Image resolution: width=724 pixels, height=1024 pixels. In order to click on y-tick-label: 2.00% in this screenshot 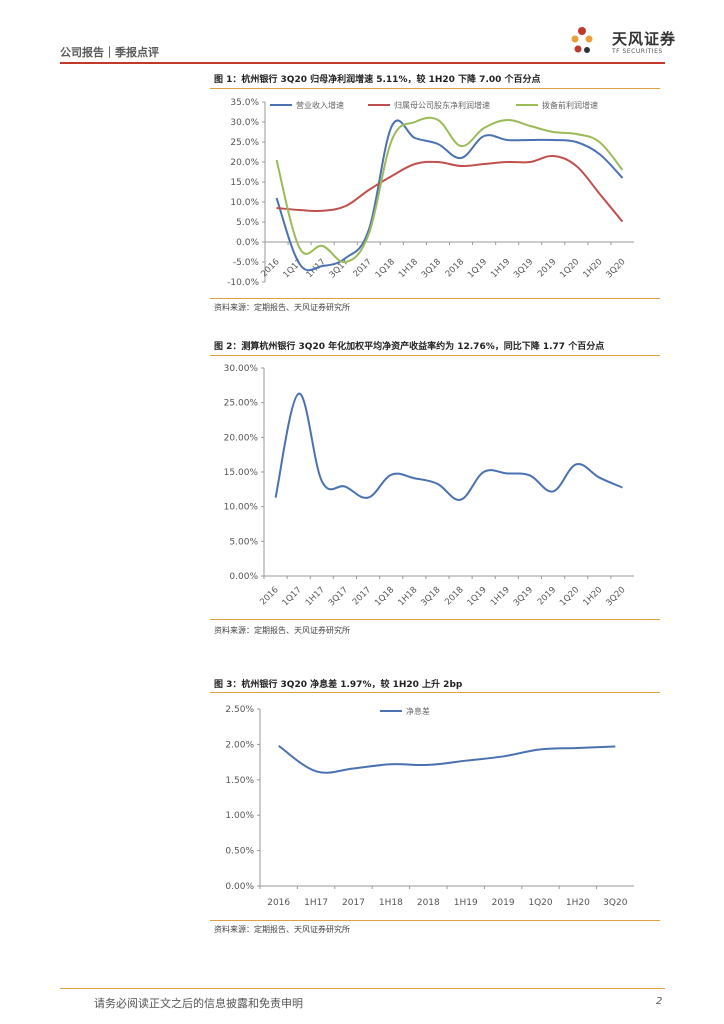, I will do `click(239, 745)`.